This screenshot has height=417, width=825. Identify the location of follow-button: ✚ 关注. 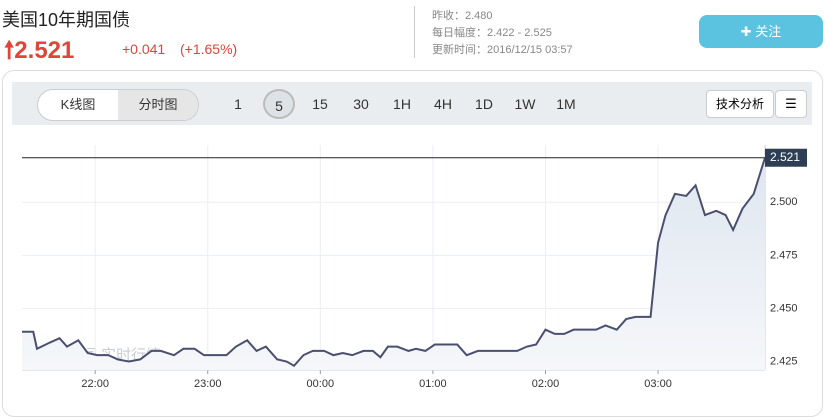
(761, 31).